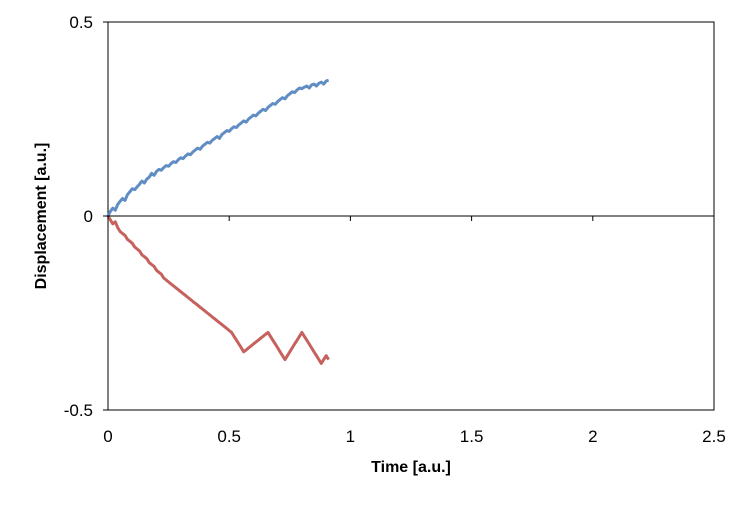 This screenshot has width=750, height=506. Describe the element at coordinates (229, 436) in the screenshot. I see `x-tick-label: 0.5` at that location.